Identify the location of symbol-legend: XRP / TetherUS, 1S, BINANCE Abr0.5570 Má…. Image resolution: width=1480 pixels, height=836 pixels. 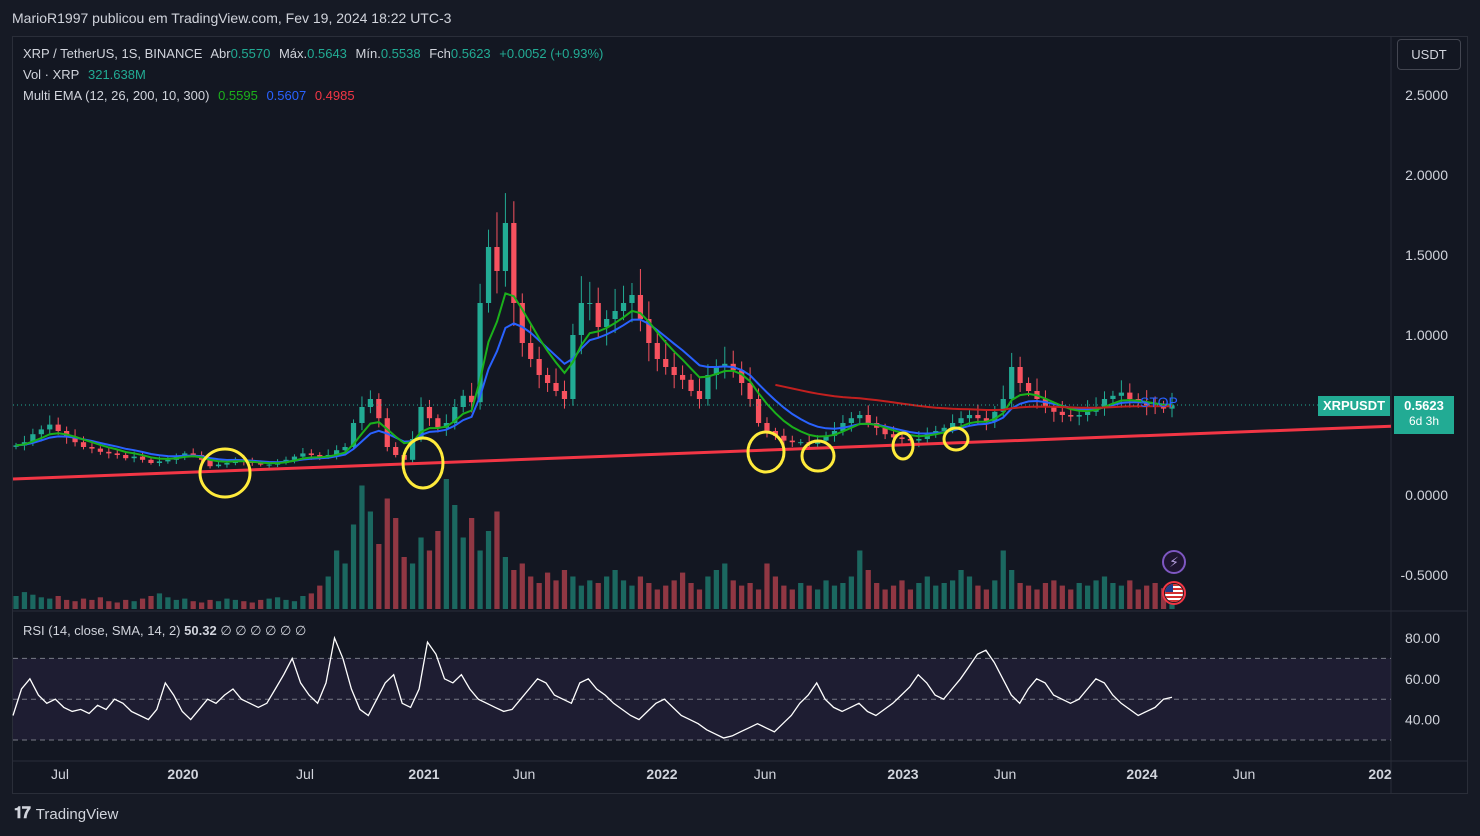
(315, 53).